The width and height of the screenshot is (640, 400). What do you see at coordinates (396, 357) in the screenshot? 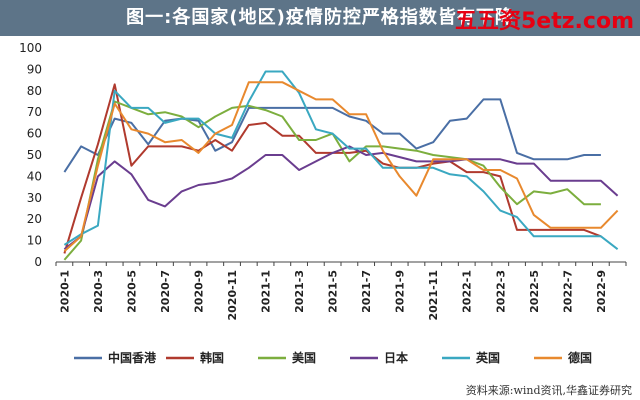
I see `legend-label: 日本` at bounding box center [396, 357].